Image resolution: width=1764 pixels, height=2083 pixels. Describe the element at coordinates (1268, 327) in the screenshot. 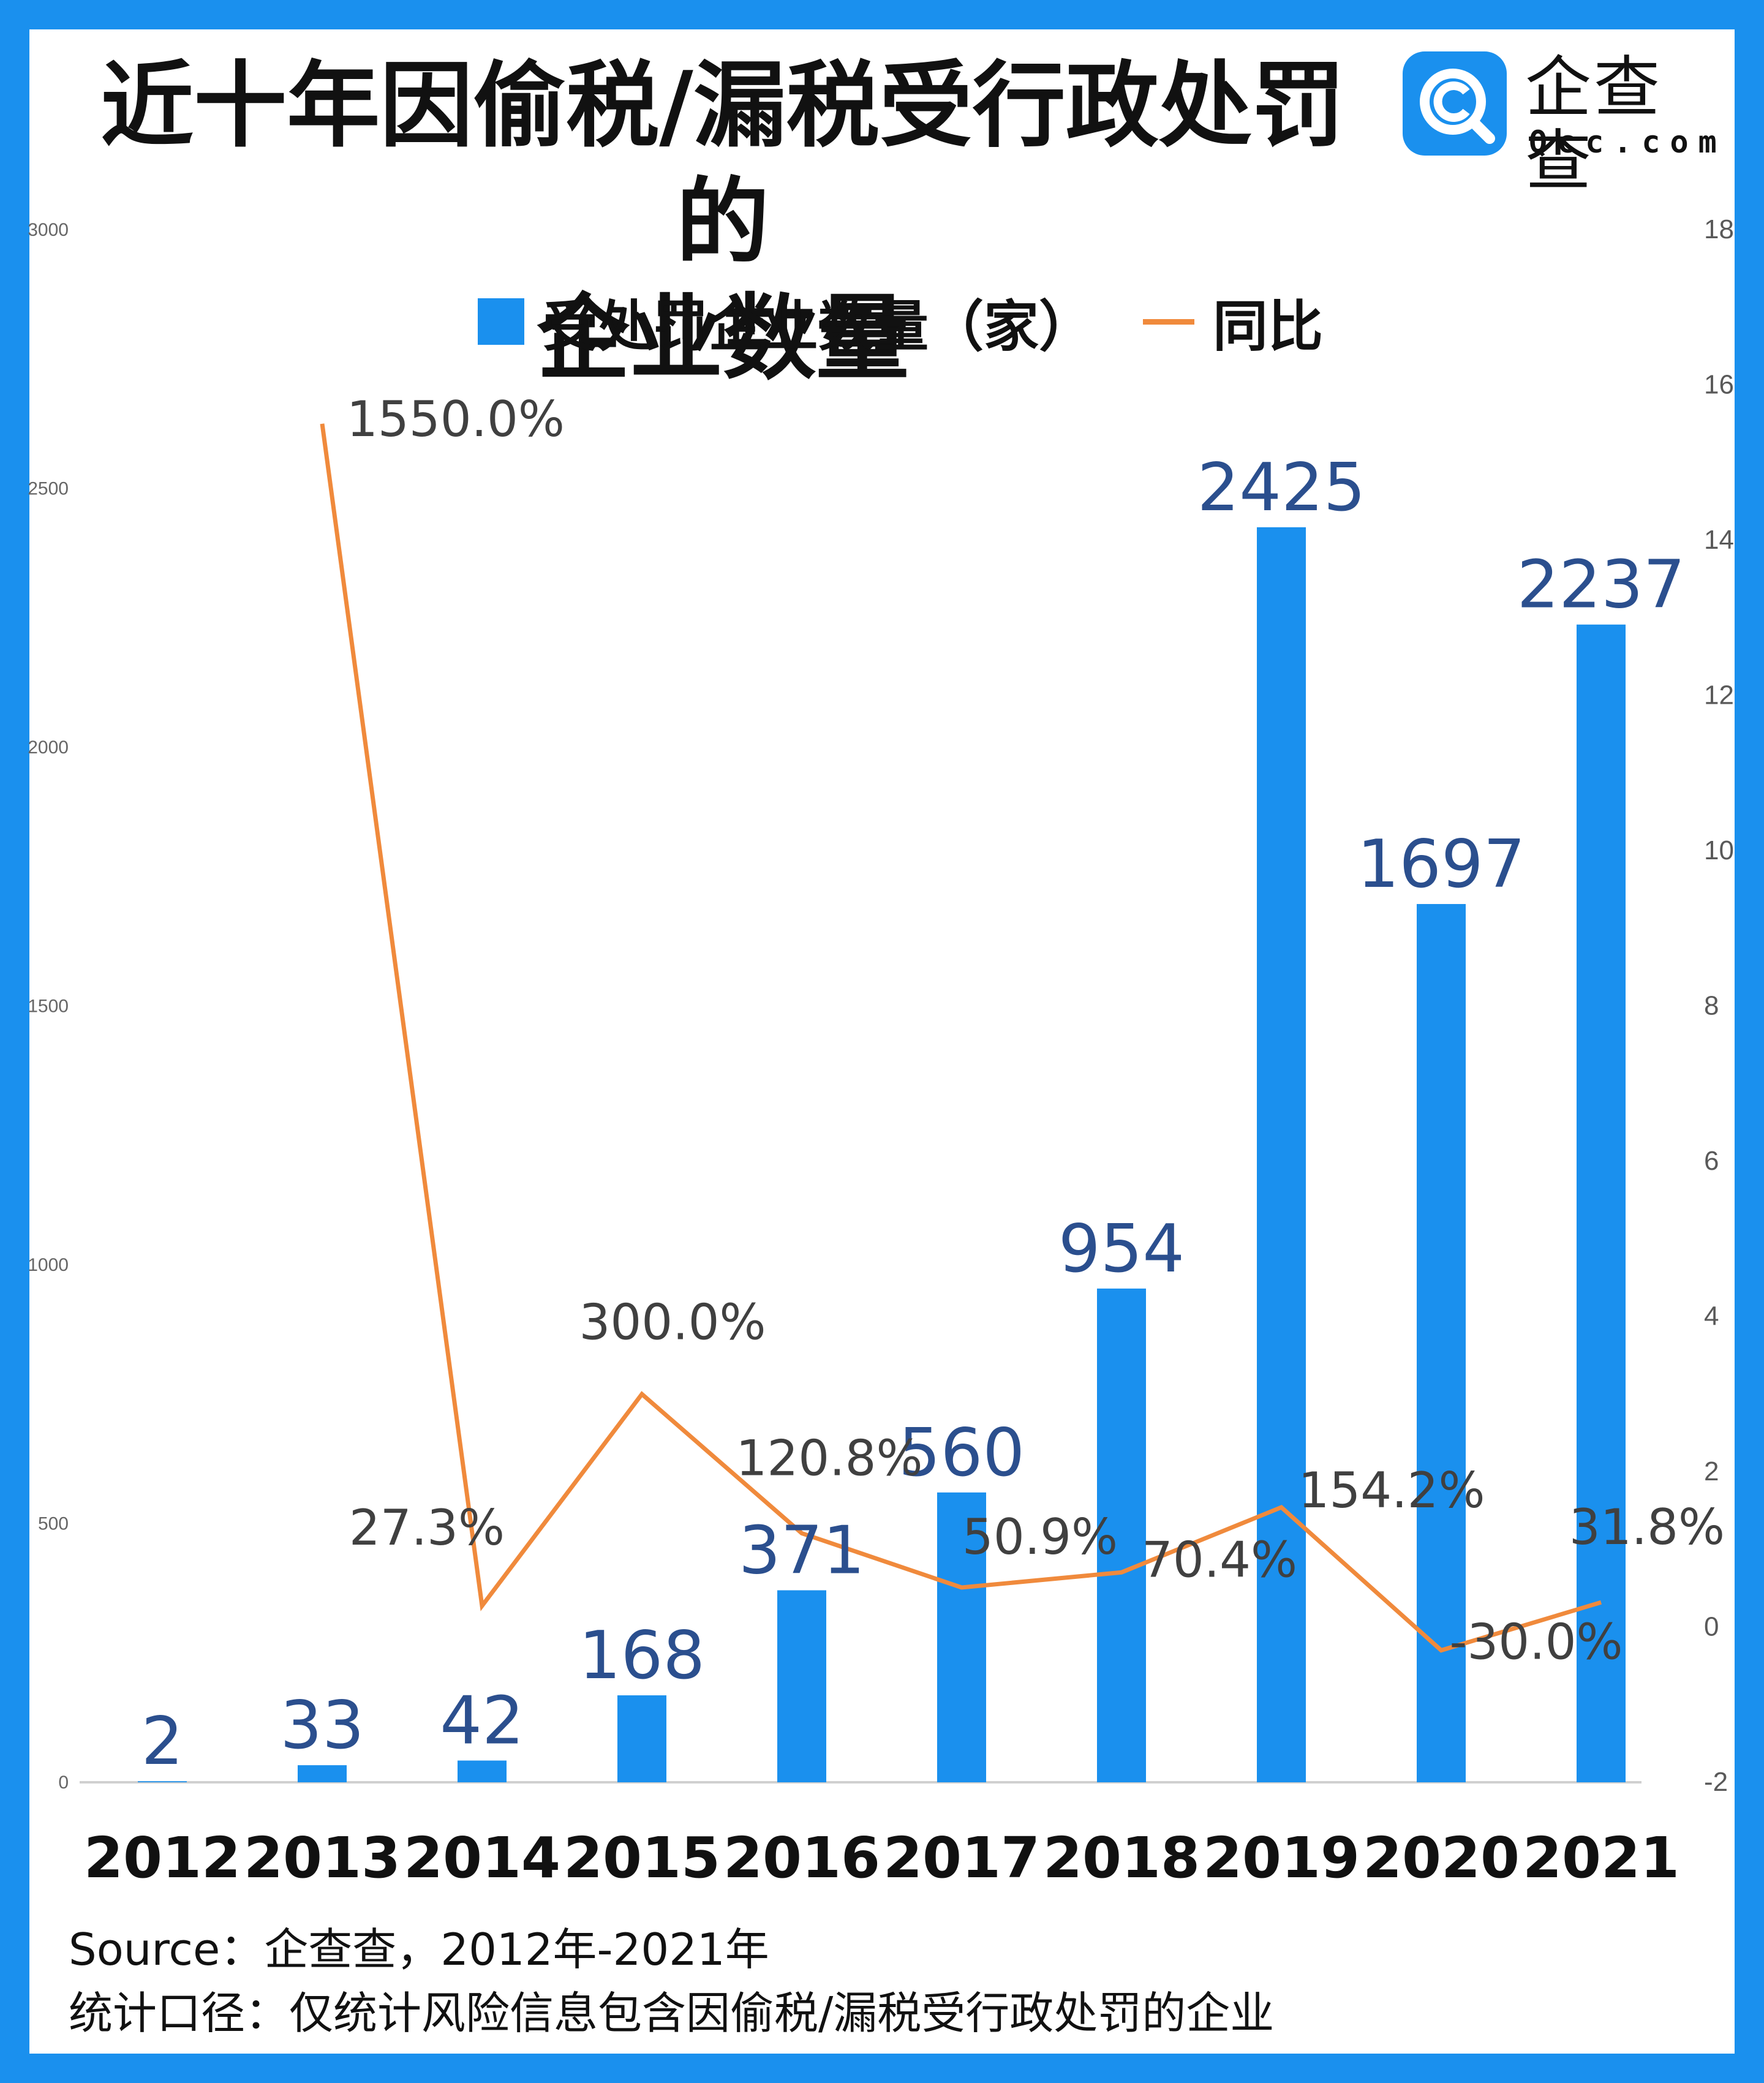

I see `legend-line-label: 同比` at that location.